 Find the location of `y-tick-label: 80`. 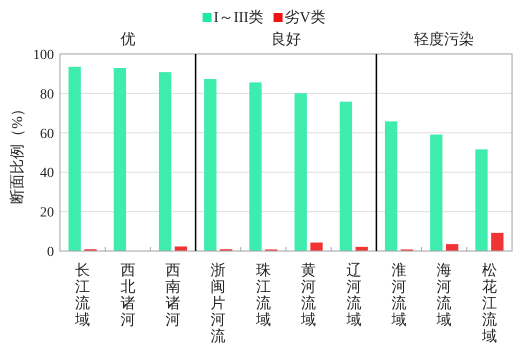

y-tick-label: 80 is located at coordinates (47, 94).